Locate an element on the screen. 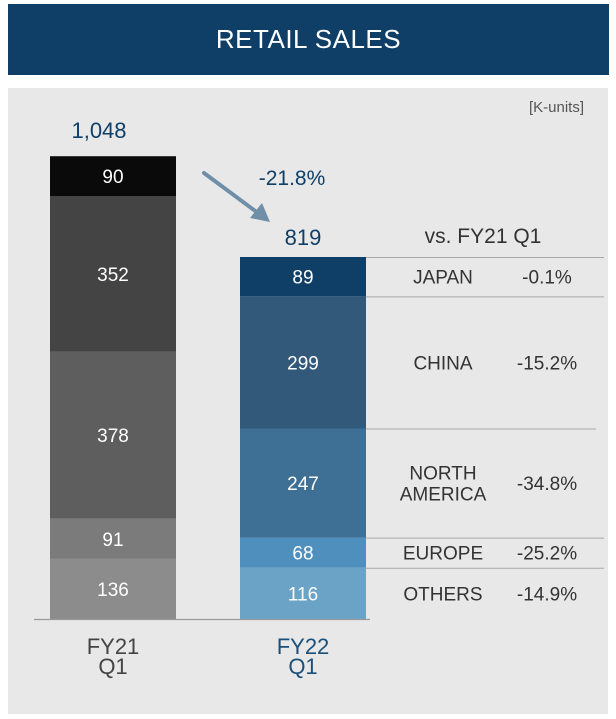 Image resolution: width=616 pixels, height=719 pixels. bar-total: 819 is located at coordinates (303, 237).